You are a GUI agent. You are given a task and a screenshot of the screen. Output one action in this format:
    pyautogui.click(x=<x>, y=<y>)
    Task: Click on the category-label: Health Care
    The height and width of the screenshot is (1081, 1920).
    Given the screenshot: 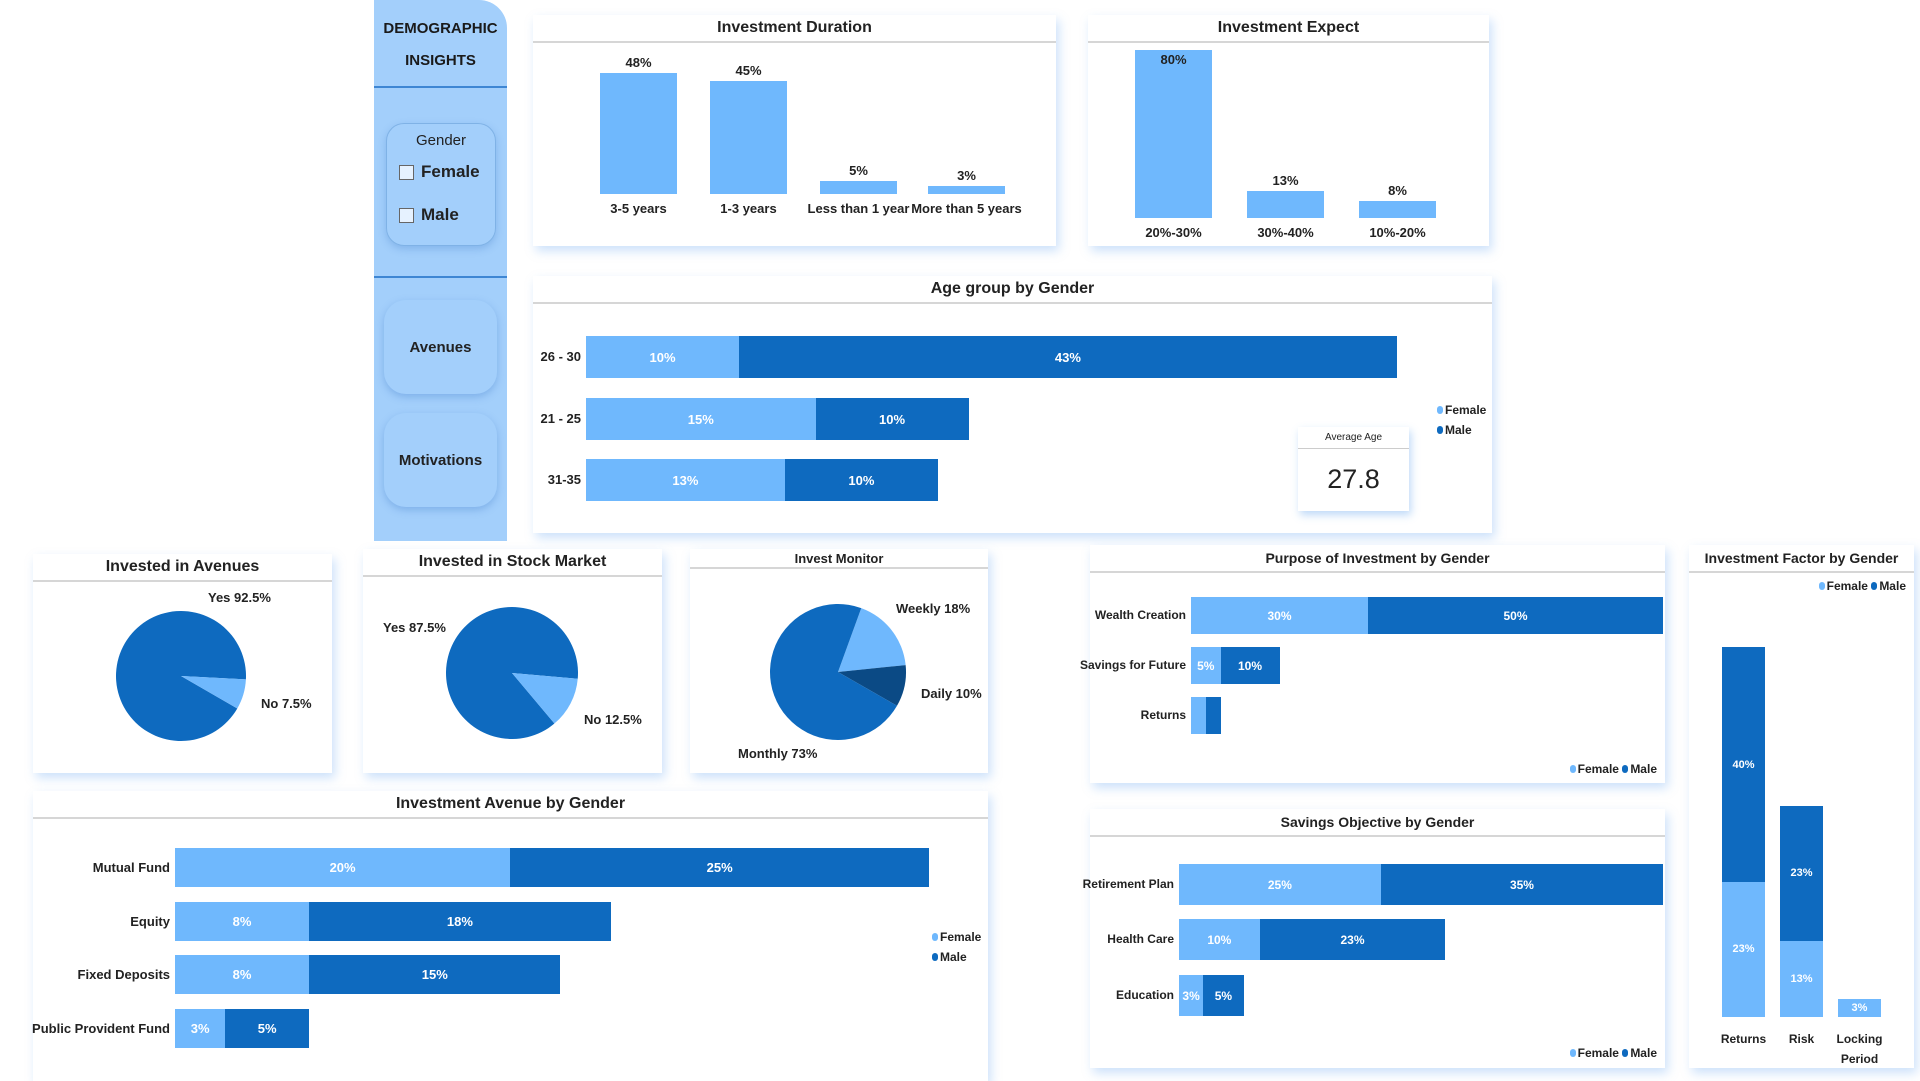 What is the action you would take?
    pyautogui.click(x=1140, y=938)
    